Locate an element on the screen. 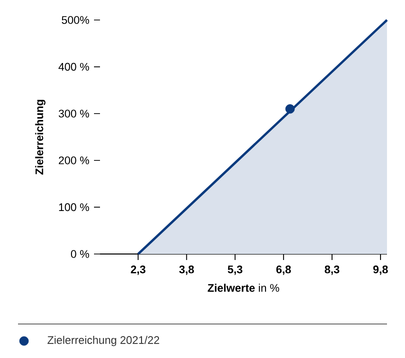  y-tick-label: 200 % is located at coordinates (74, 160).